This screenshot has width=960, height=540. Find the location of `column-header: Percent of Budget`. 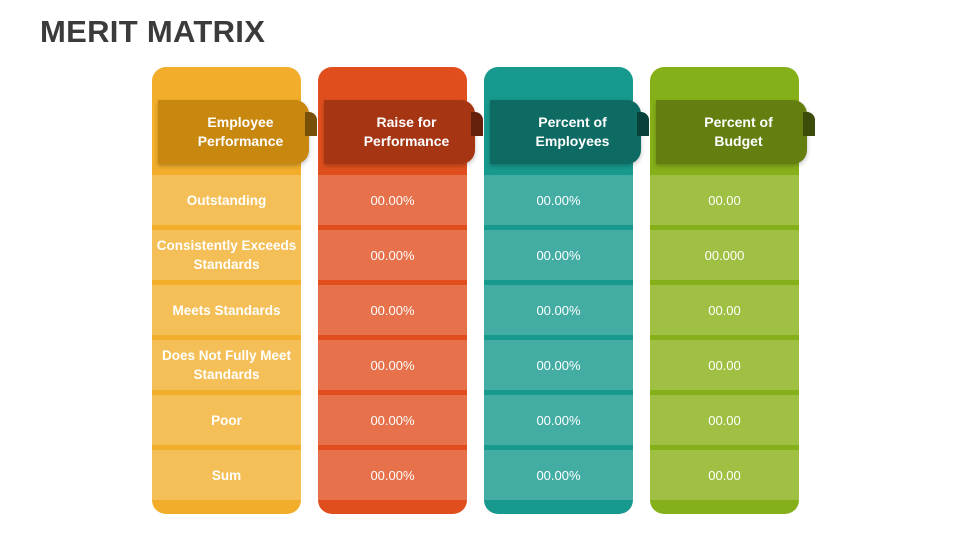

column-header: Percent of Budget is located at coordinates (738, 131).